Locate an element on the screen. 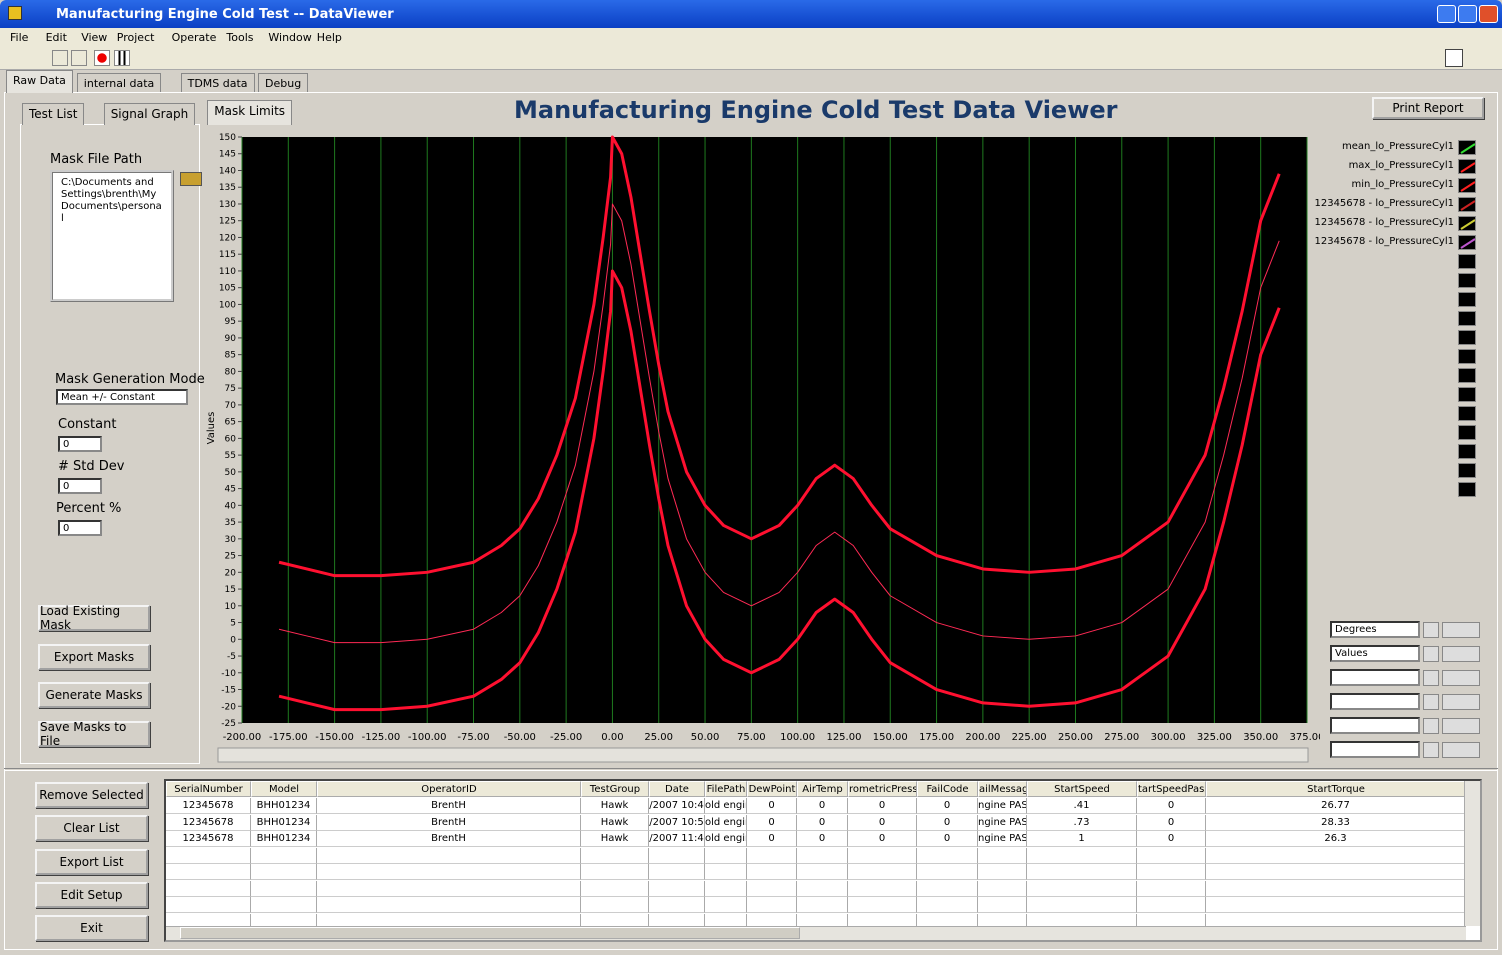 The width and height of the screenshot is (1502, 955). list-button: Clear List is located at coordinates (91, 828).